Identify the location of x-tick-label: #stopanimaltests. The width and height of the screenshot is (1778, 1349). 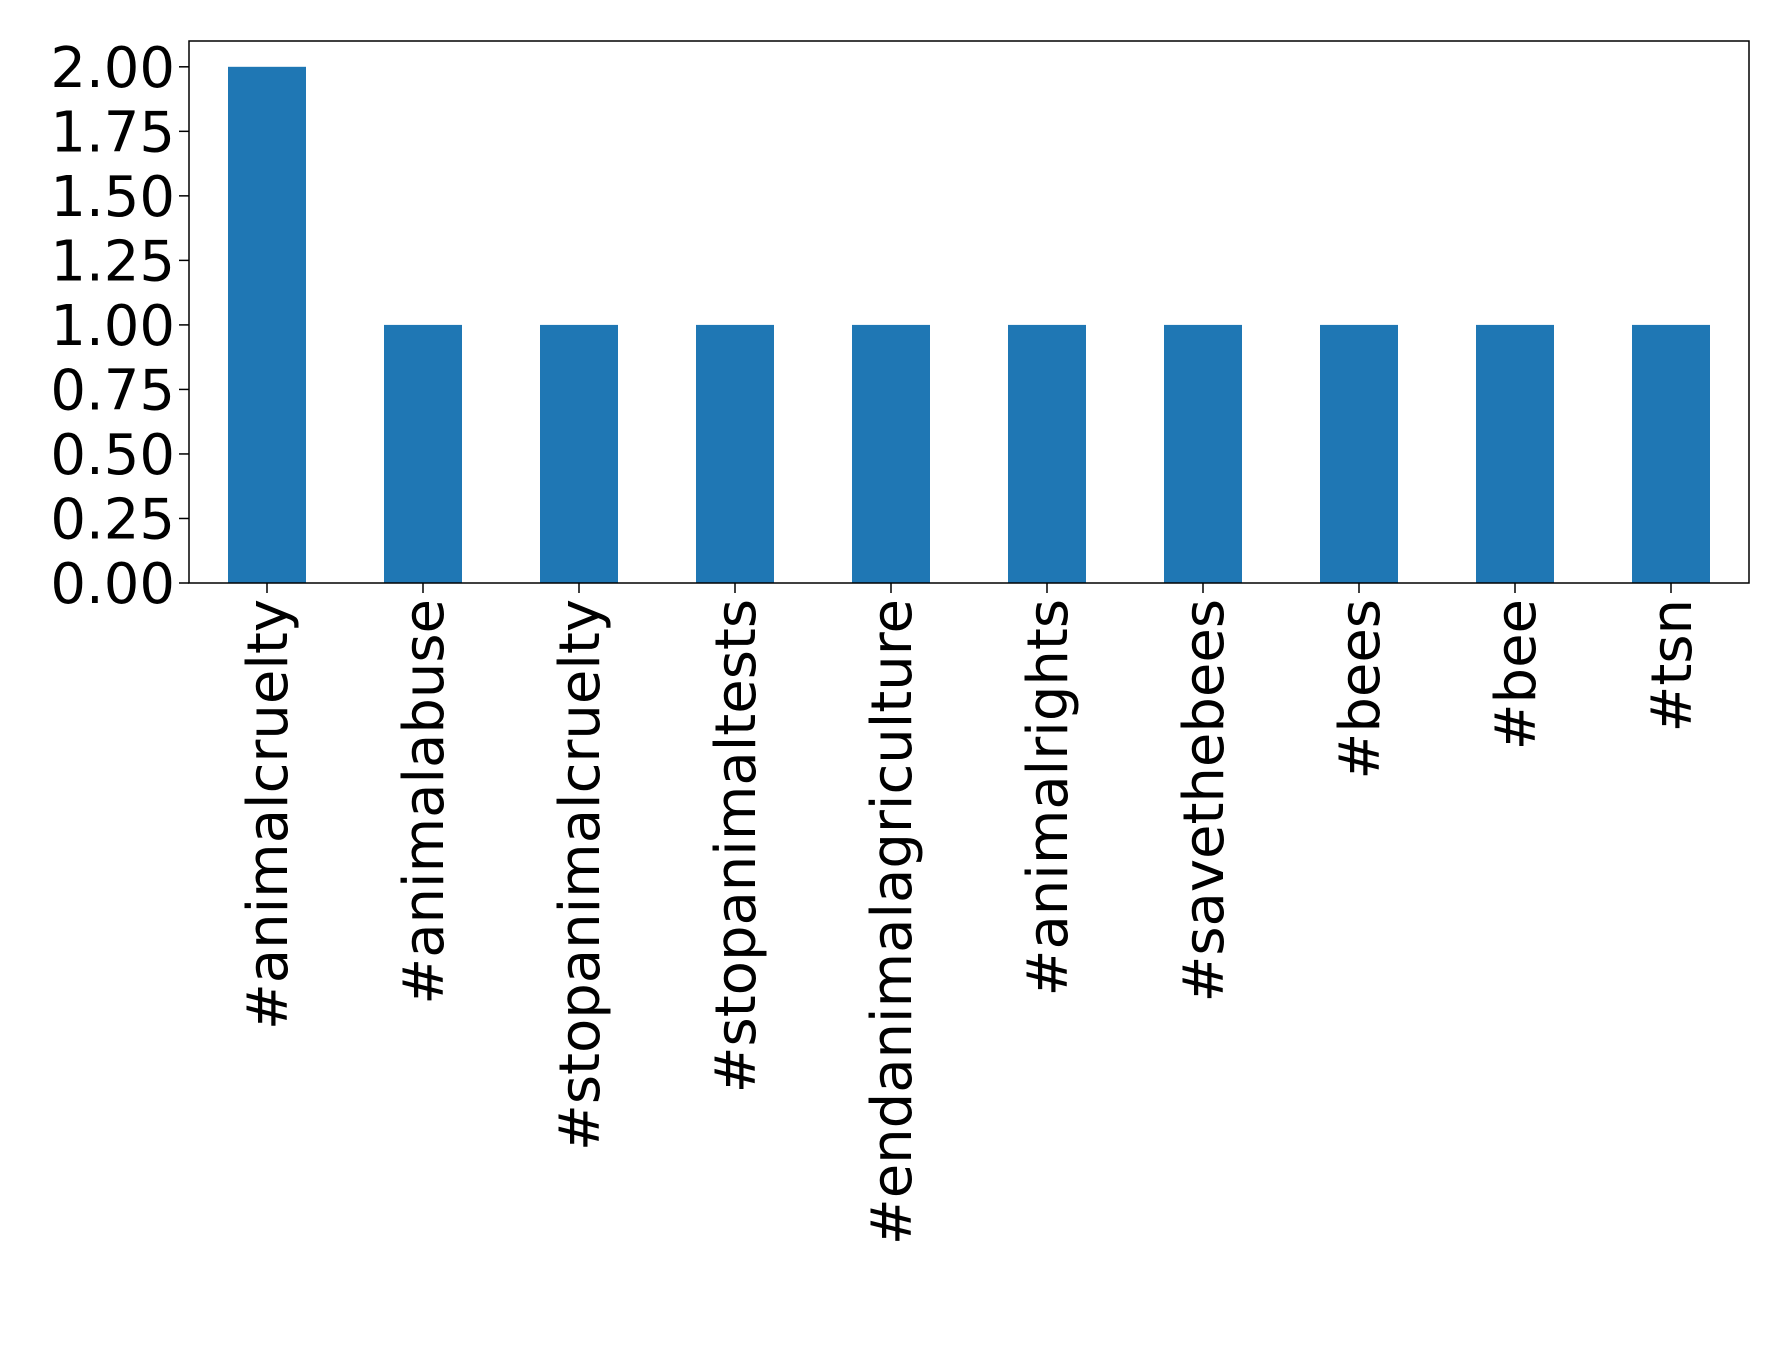
(736, 846).